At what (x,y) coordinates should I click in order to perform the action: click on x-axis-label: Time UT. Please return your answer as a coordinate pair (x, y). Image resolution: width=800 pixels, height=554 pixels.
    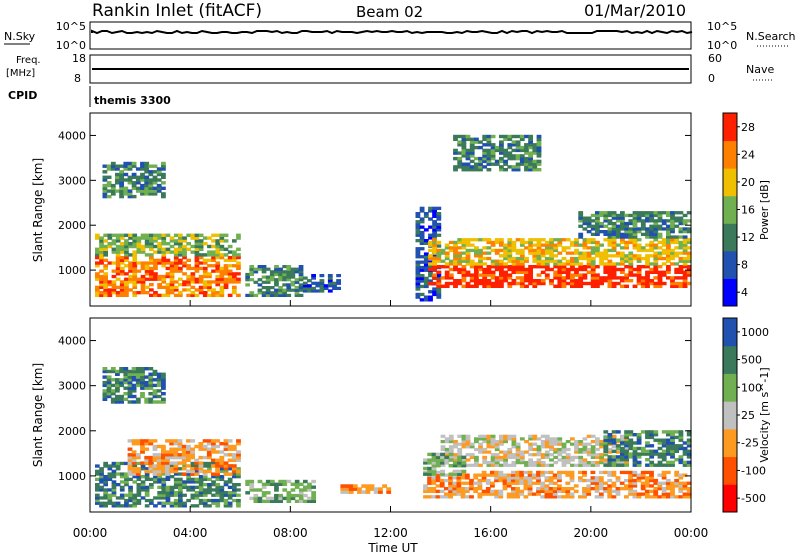
    Looking at the image, I should click on (392, 547).